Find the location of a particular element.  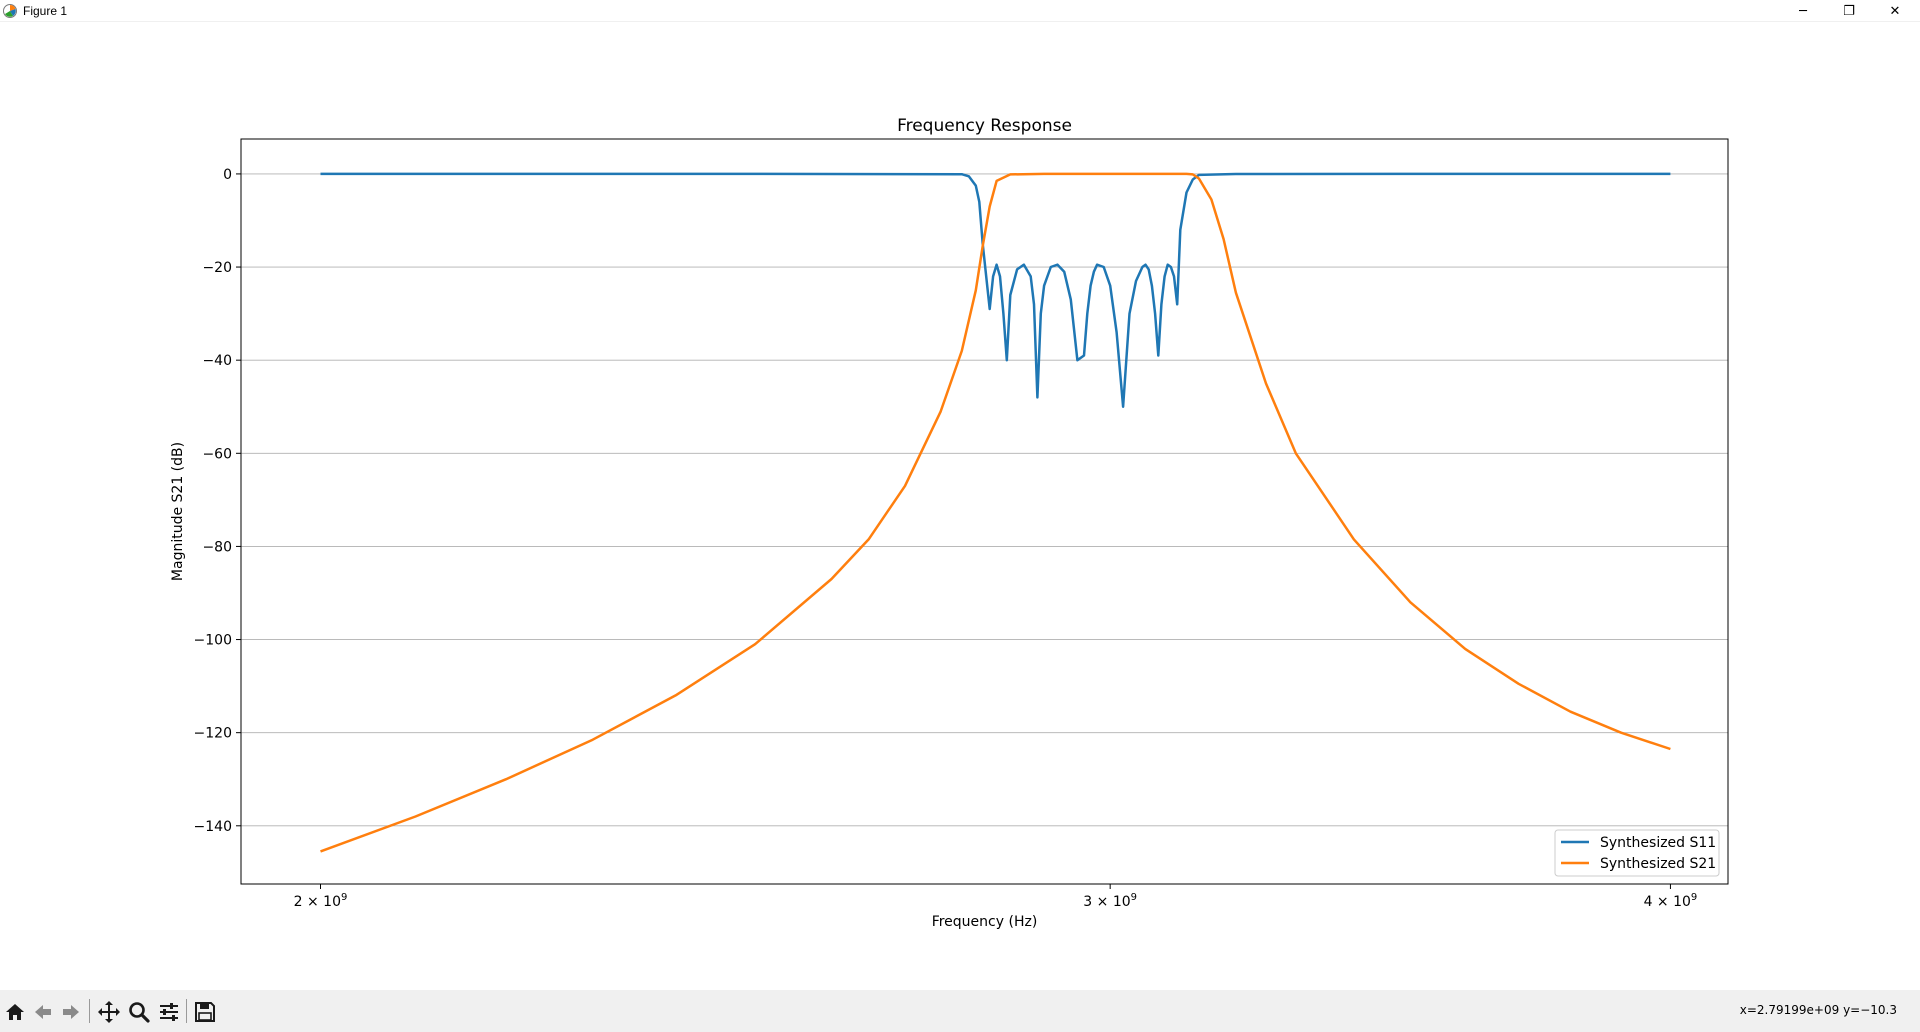

x-tick-label: 4 × 109 is located at coordinates (1671, 901).